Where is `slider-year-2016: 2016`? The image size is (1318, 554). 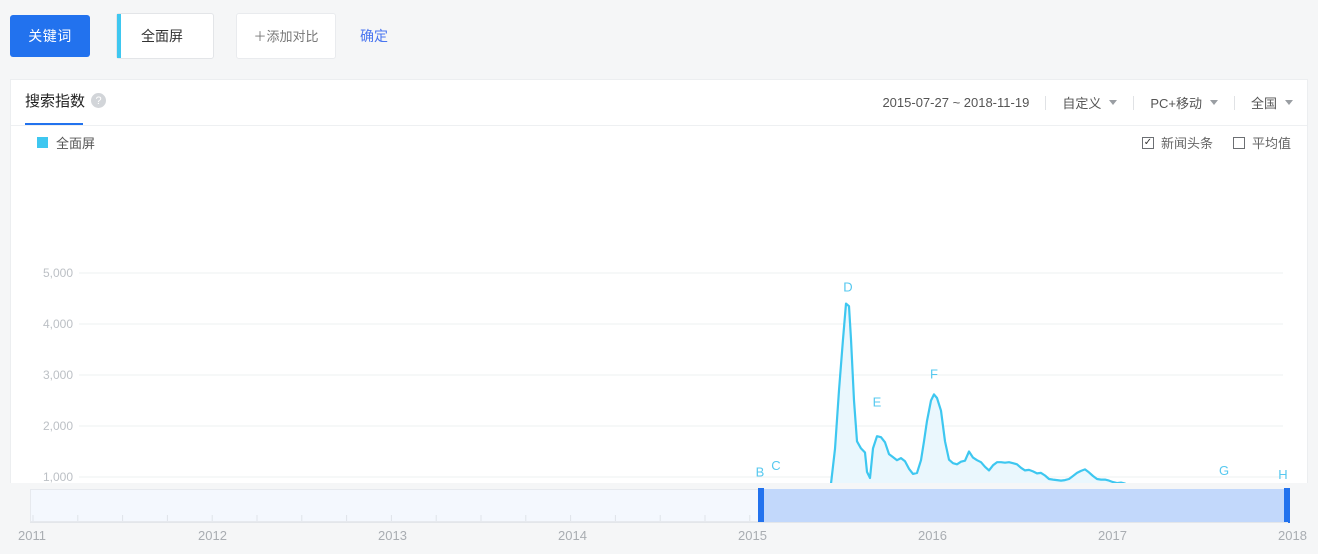
slider-year-2016: 2016 is located at coordinates (932, 535).